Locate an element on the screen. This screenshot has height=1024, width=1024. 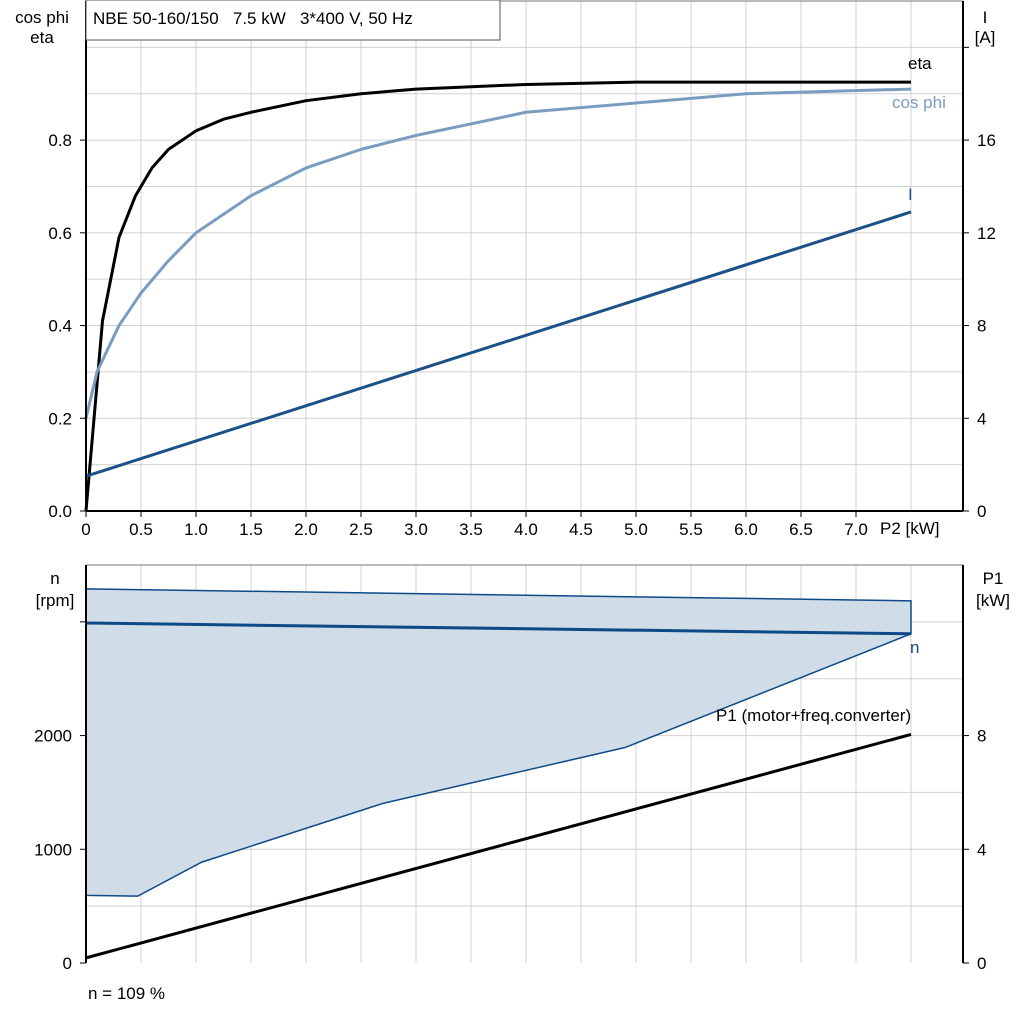
x-tick-label: 0 is located at coordinates (85, 529).